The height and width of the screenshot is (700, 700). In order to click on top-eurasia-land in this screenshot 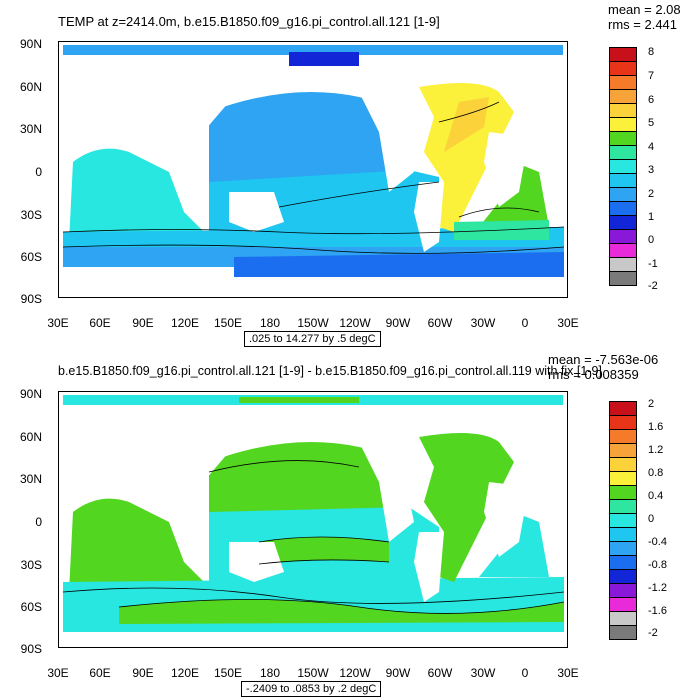, I will do `click(146, 111)`.